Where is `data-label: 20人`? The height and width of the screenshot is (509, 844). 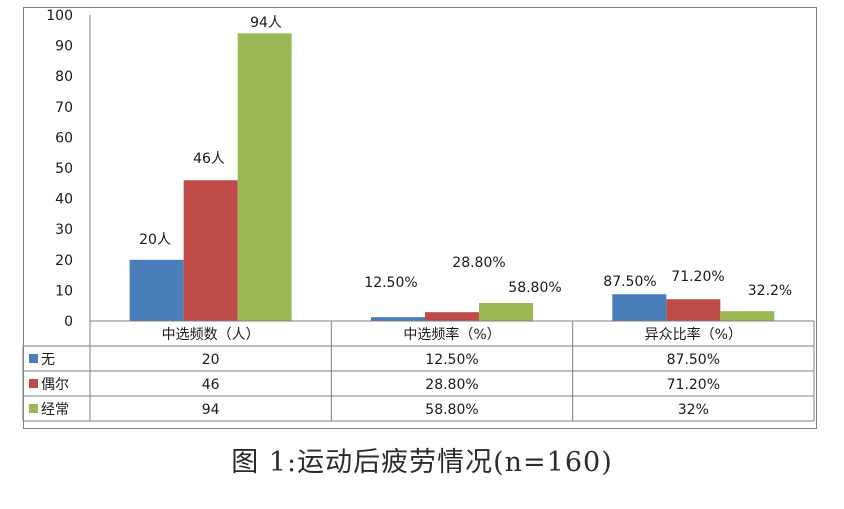
data-label: 20人 is located at coordinates (155, 240).